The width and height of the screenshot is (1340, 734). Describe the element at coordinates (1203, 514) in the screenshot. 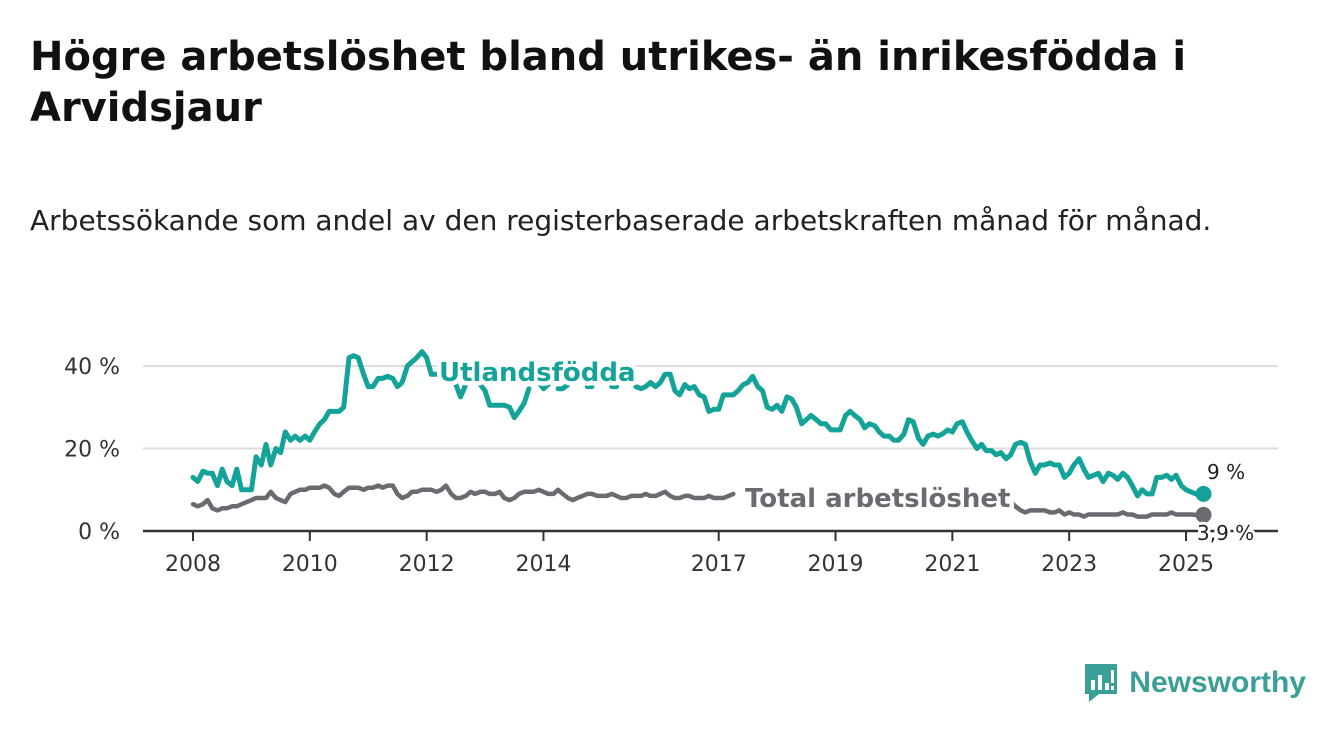

I see `end-marker-total` at that location.